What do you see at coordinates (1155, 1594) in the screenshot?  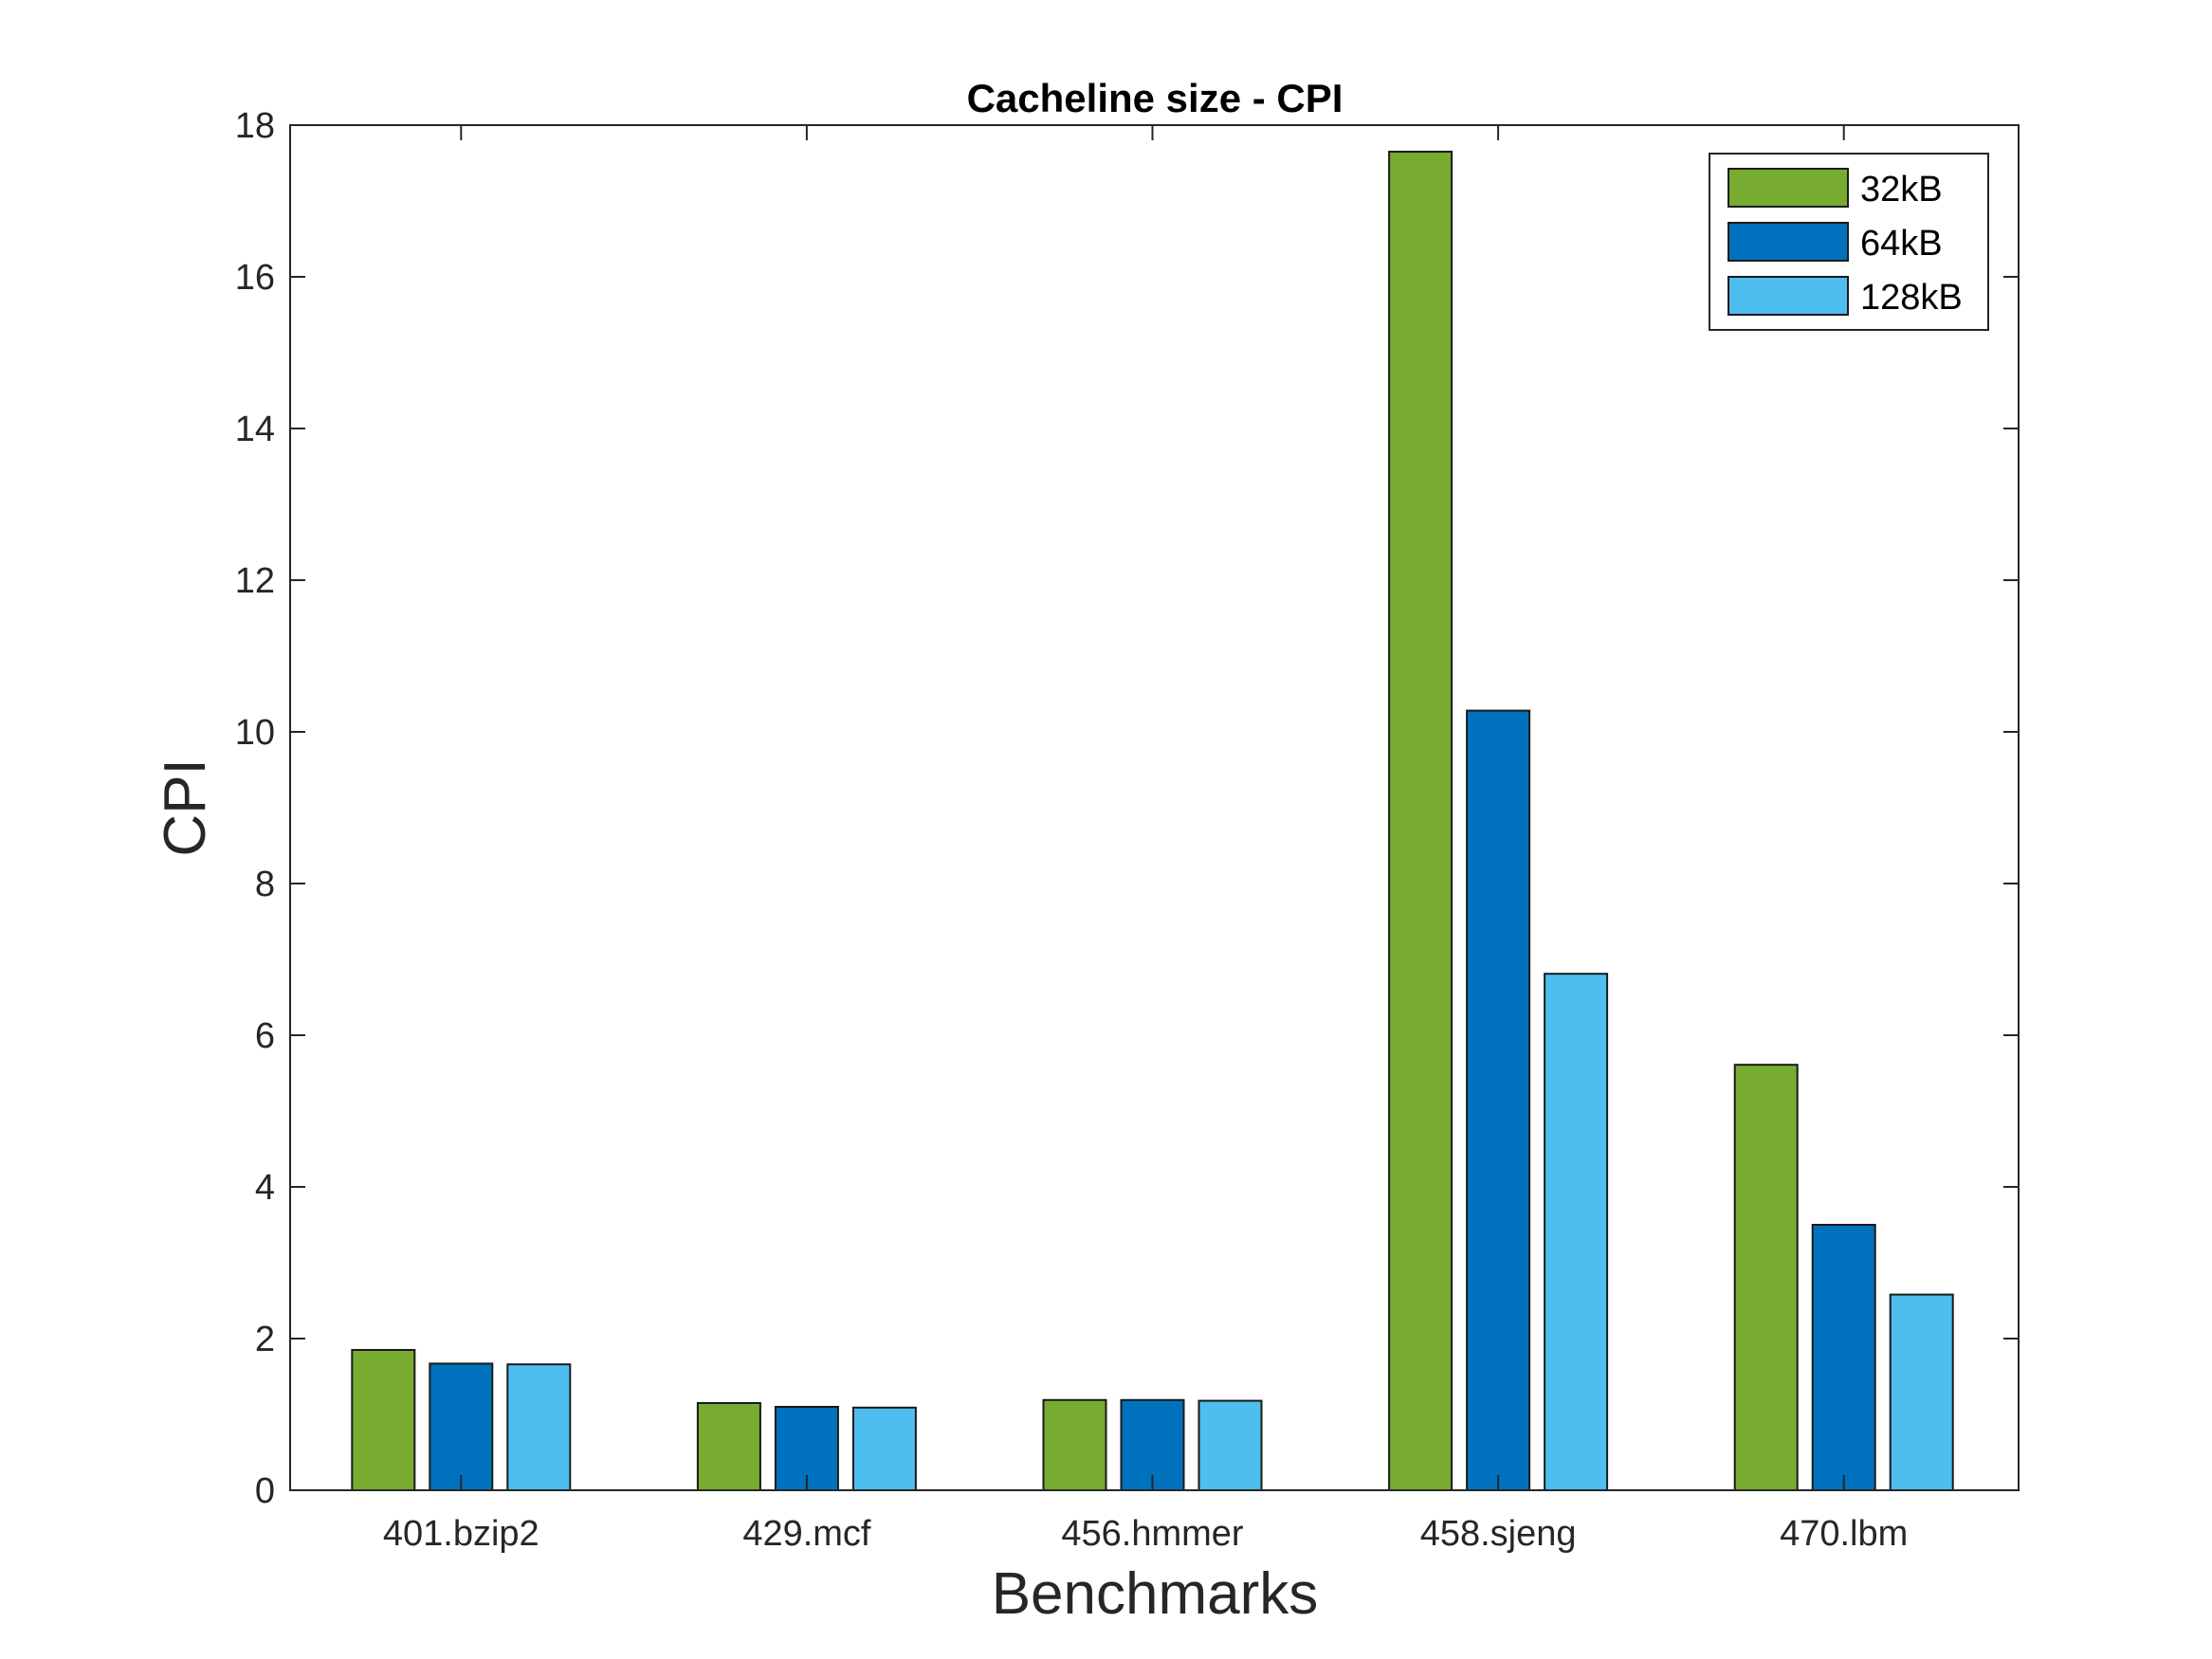 I see `x-axis-label: Benchmarks` at bounding box center [1155, 1594].